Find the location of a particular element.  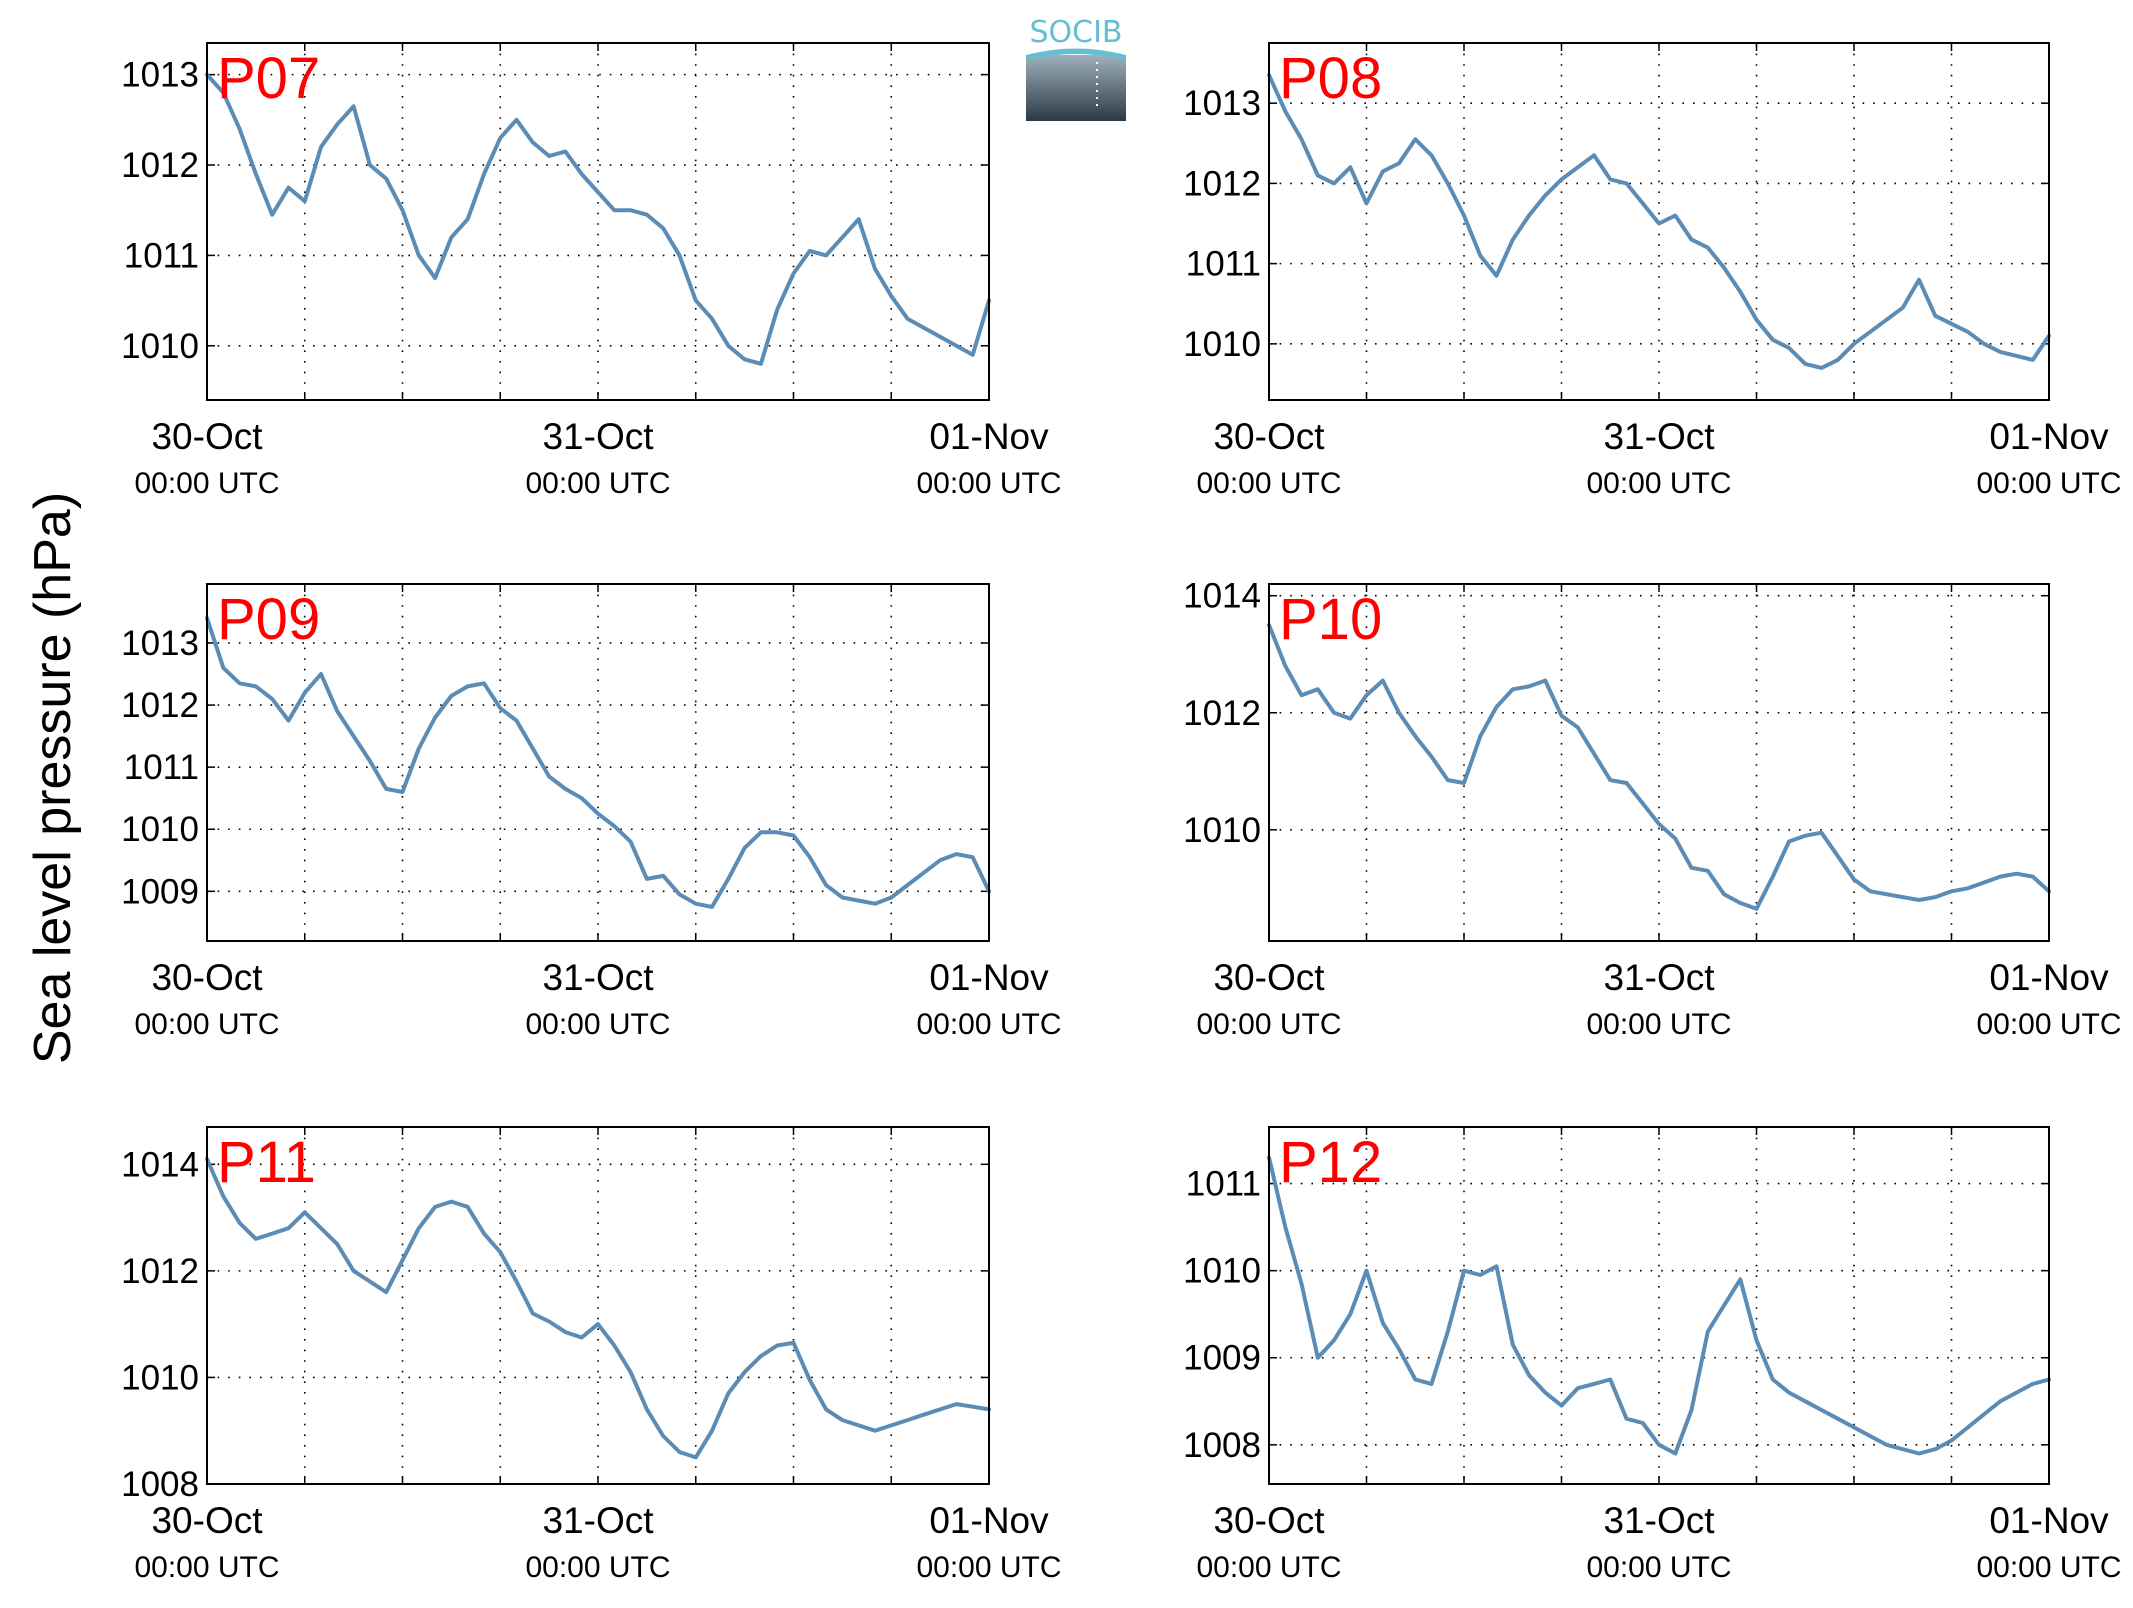

socib-logo-wave is located at coordinates (1076, 54).